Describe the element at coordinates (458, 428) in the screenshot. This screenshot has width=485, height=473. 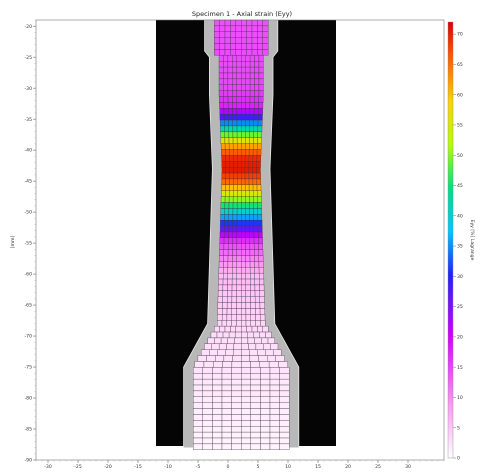
I see `colorbar-tick-label: 5` at that location.